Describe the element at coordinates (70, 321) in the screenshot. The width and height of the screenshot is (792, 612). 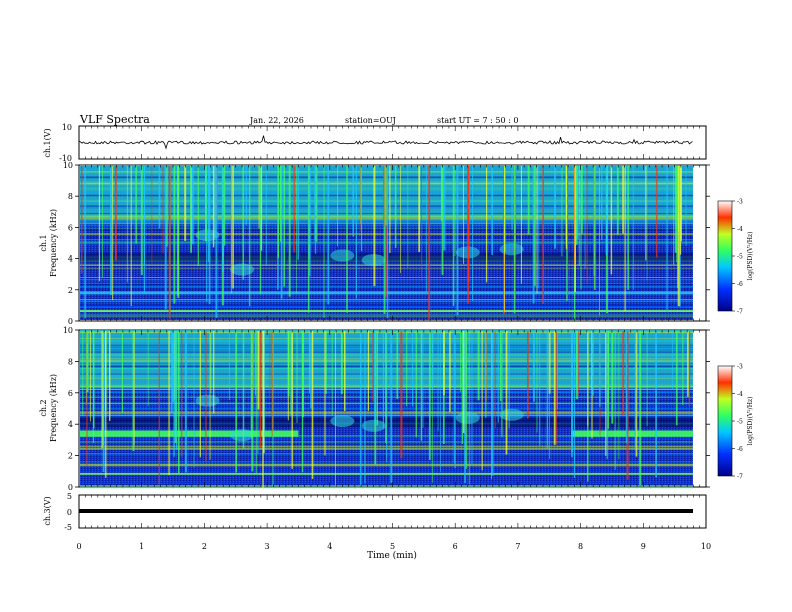
I see `ytick-label: 0` at that location.